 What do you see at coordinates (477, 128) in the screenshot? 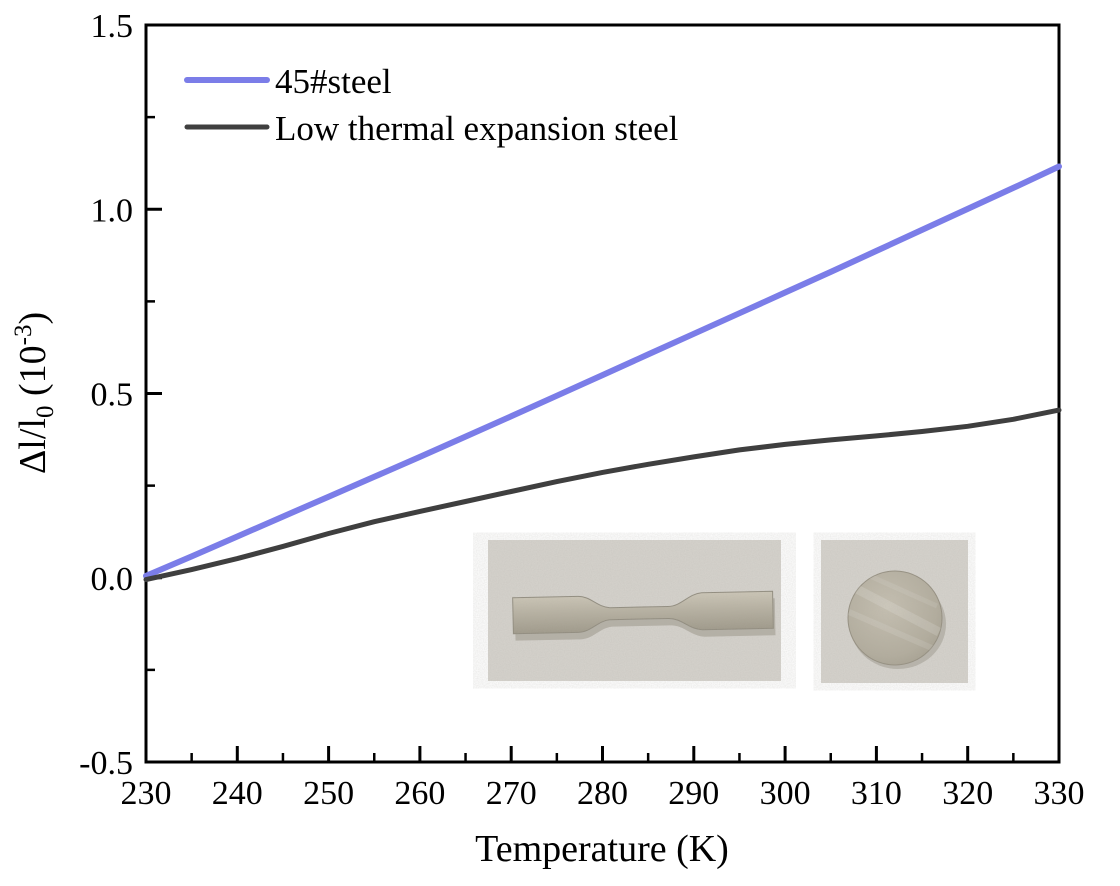
I see `legend-label-low-expansion-steel: Low thermal expansion steel` at bounding box center [477, 128].